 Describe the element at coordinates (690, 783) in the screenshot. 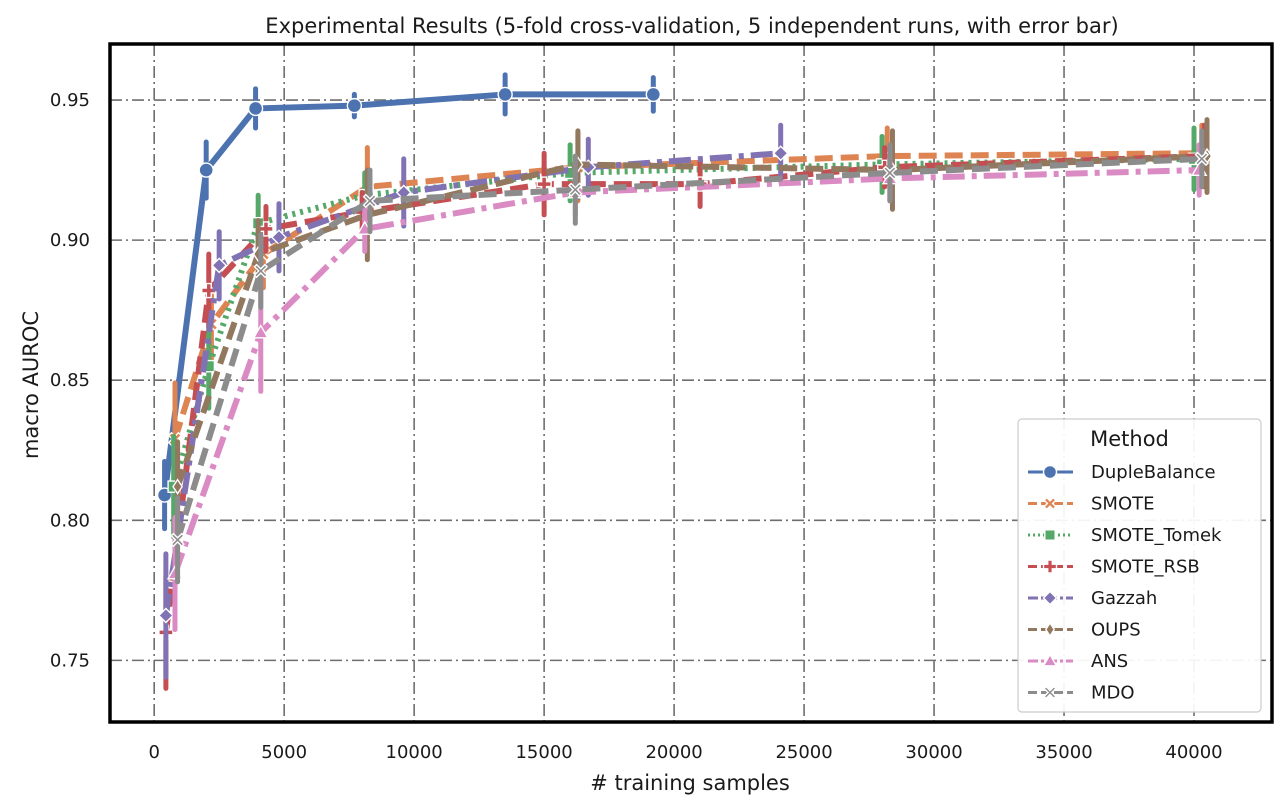

I see `x-axis-label: # training samples` at that location.